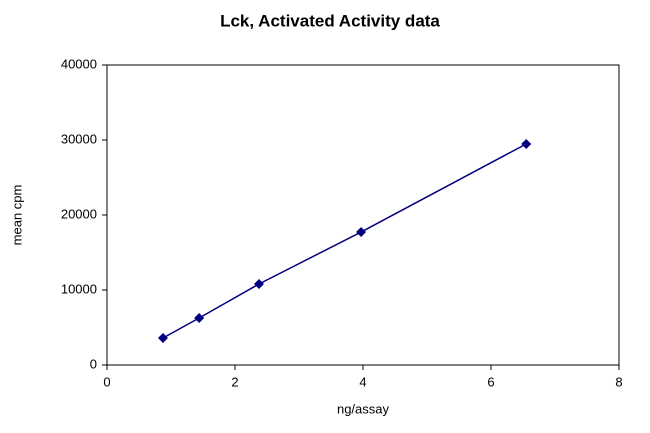  I want to click on x-tick-label: 6, so click(490, 381).